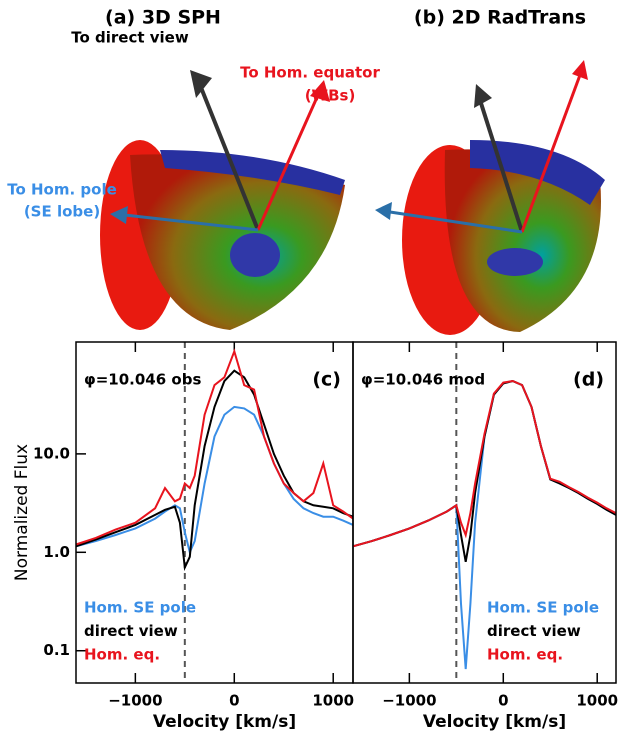 This screenshot has width=634, height=739. Describe the element at coordinates (423, 380) in the screenshot. I see `annotation: φ=10.046 mod` at that location.